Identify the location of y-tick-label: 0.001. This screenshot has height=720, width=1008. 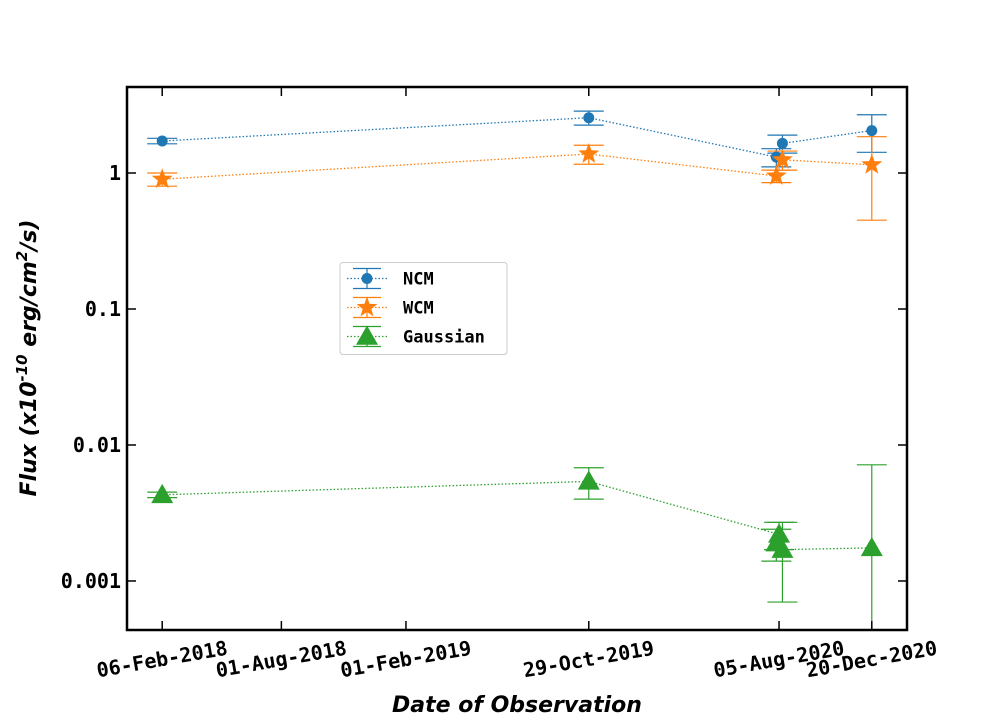
(91, 581).